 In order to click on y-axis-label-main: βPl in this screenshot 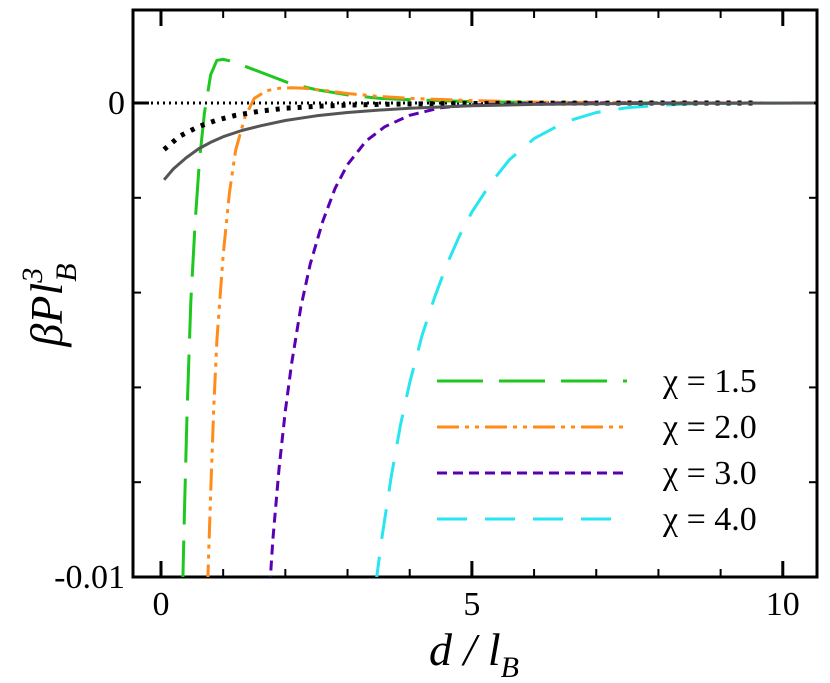, I will do `click(46, 315)`.